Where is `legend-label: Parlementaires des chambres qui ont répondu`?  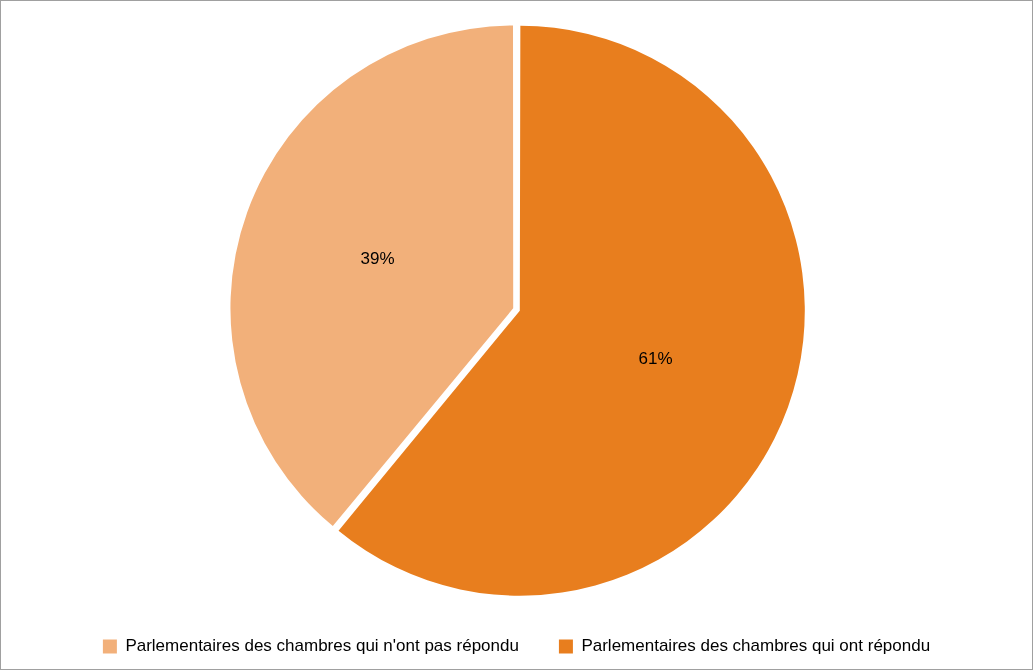
legend-label: Parlementaires des chambres qui ont répondu is located at coordinates (756, 646).